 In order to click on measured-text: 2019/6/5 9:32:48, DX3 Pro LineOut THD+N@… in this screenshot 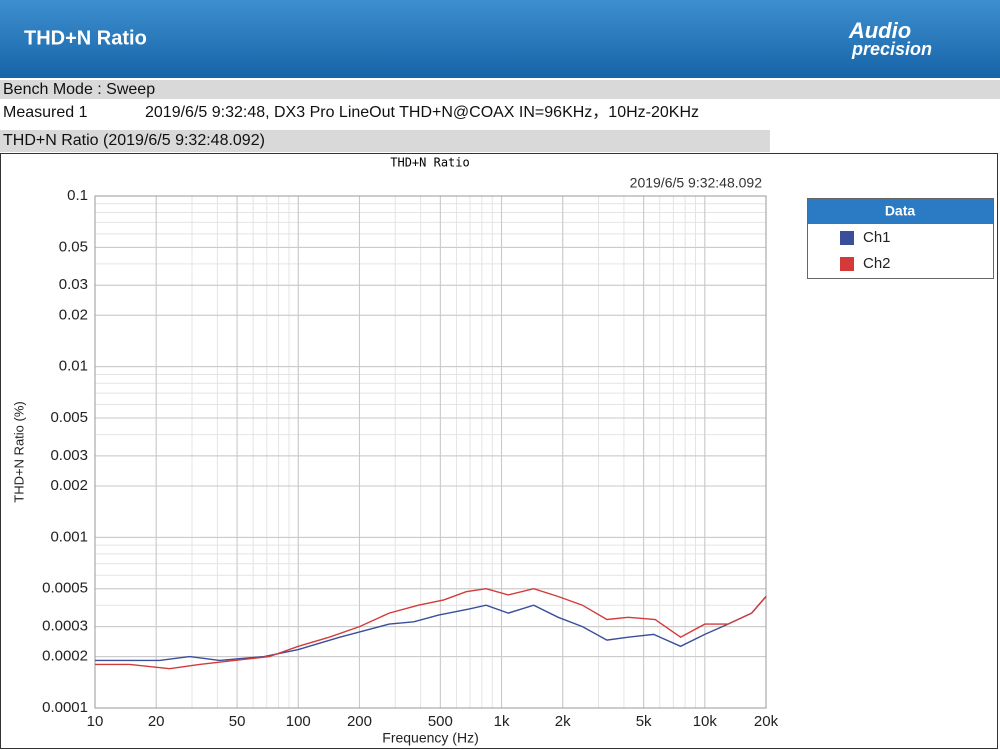, I will do `click(422, 112)`.